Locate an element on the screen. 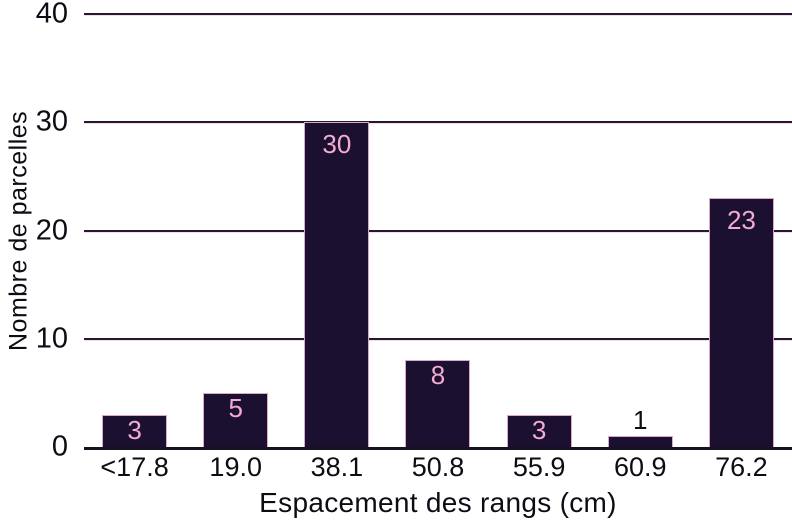 This screenshot has height=521, width=792. y-tick-label: 30 is located at coordinates (51, 121).